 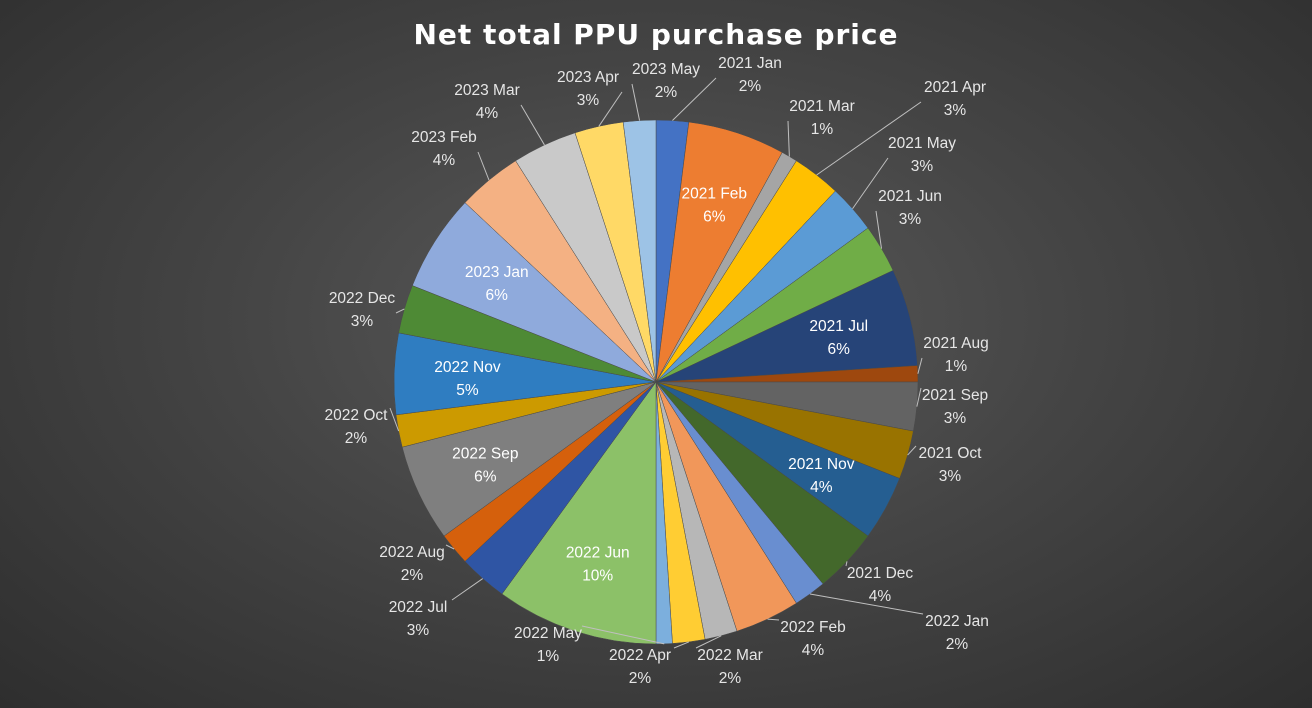 I want to click on slice-label-name: 2021 Apr, so click(x=955, y=87).